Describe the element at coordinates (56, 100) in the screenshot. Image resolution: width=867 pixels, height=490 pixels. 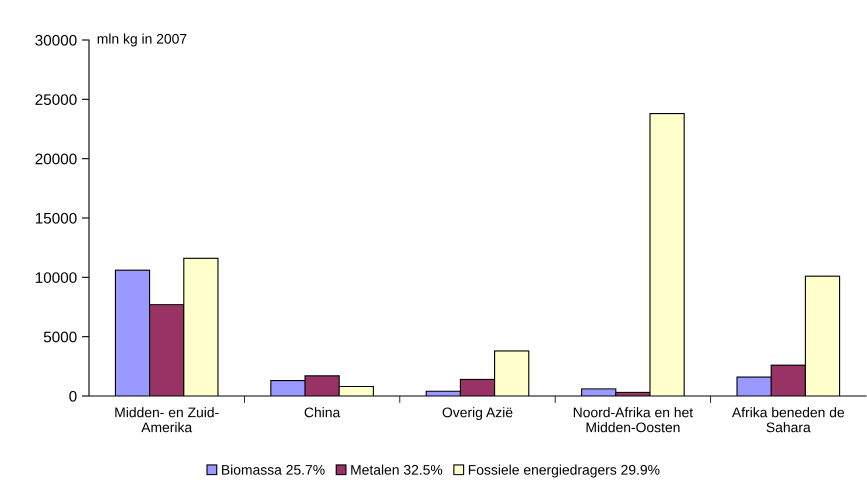
I see `y-tick-label: 25000` at that location.